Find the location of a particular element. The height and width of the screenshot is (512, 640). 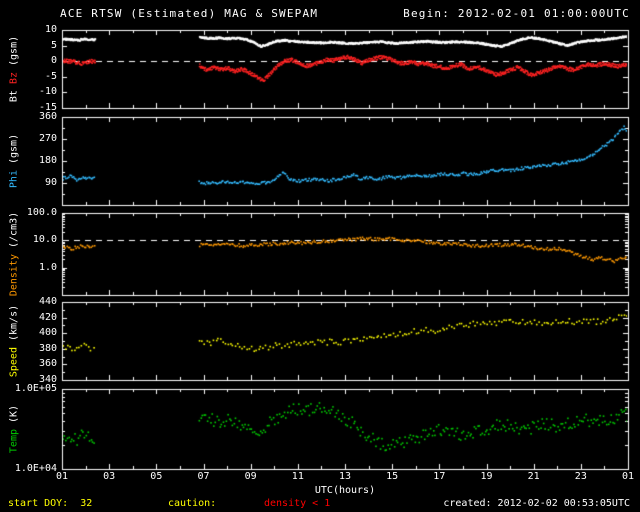

y-tick-label: 0 is located at coordinates (53, 61).